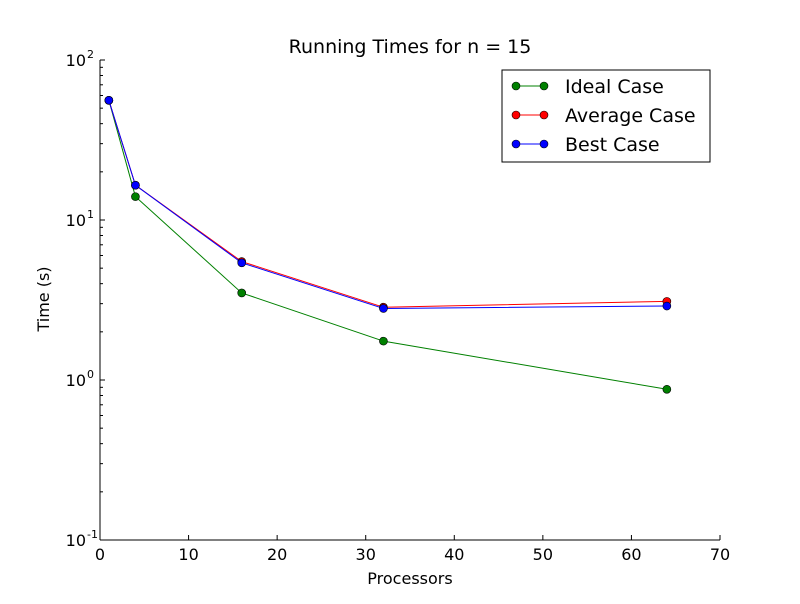  What do you see at coordinates (92, 534) in the screenshot?
I see `y-tick-exponent: -1` at bounding box center [92, 534].